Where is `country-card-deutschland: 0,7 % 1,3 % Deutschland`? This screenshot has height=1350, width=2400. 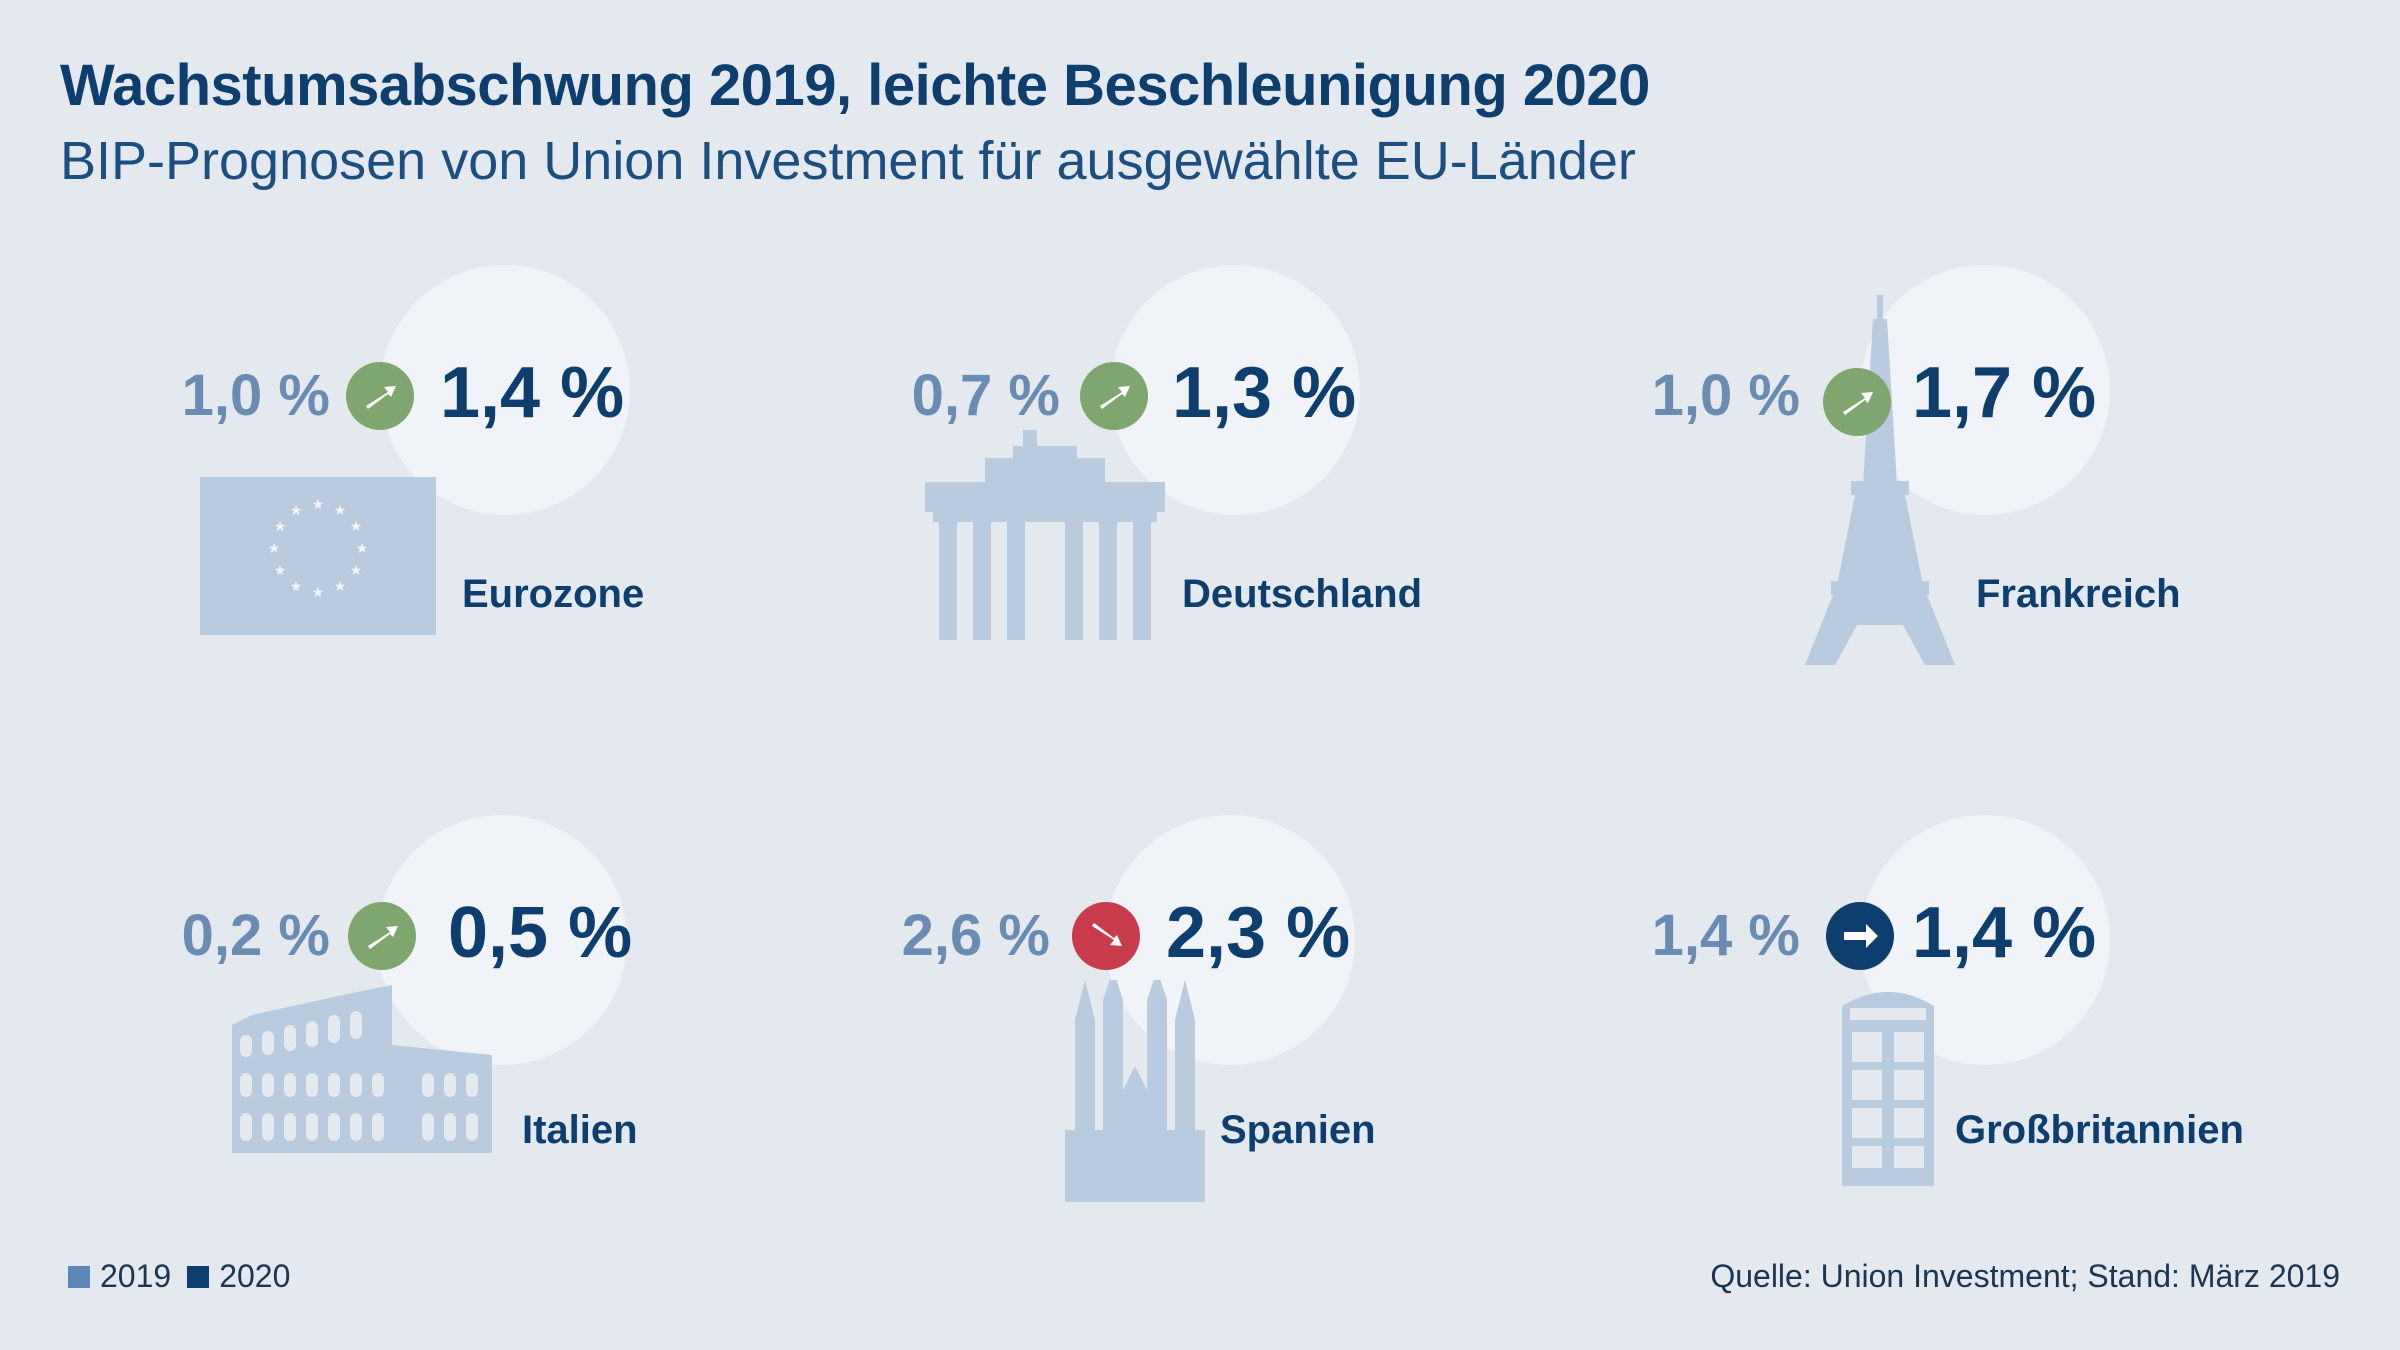 country-card-deutschland: 0,7 % 1,3 % Deutschland is located at coordinates (1230, 510).